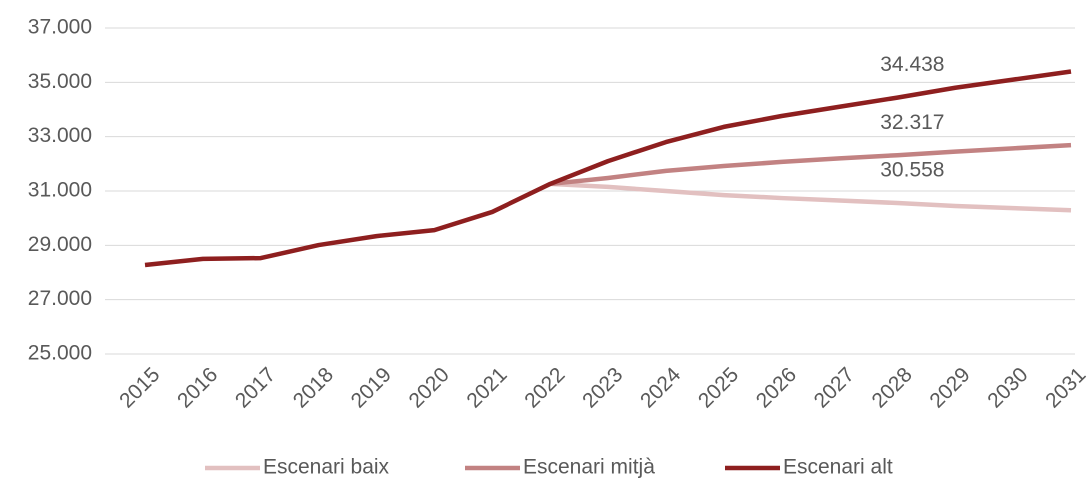  Describe the element at coordinates (197, 387) in the screenshot. I see `x-tick-label: 2016` at that location.